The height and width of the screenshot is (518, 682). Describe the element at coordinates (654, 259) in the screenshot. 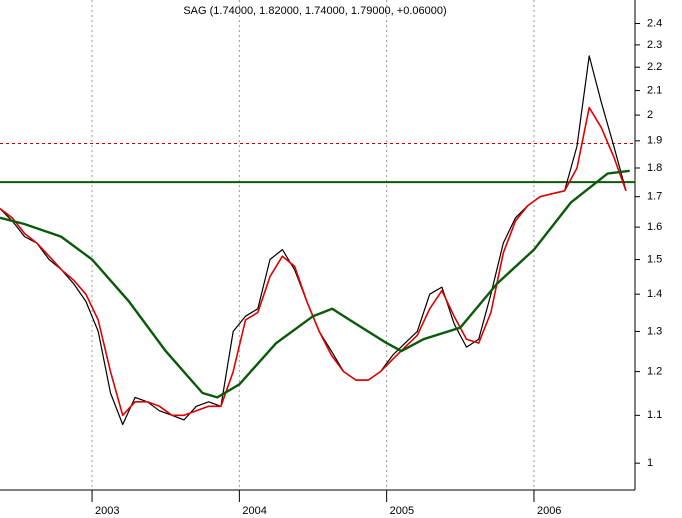

I see `y-tick-label: 1.5` at that location.